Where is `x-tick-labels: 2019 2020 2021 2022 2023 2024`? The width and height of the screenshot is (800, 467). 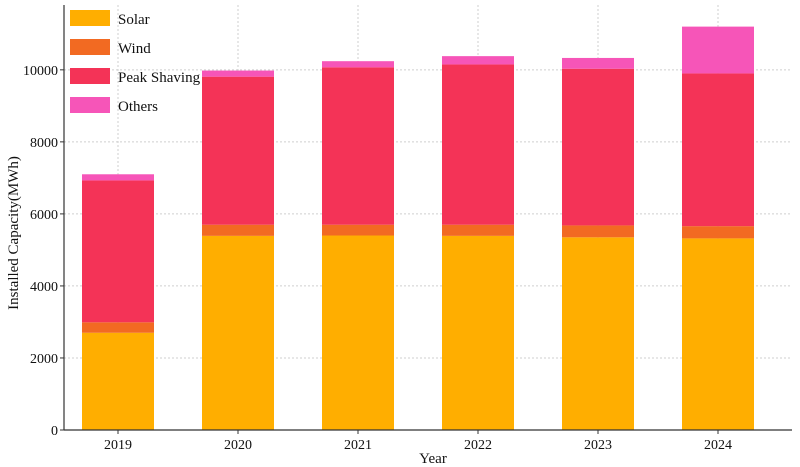
x-tick-labels: 2019 2020 2021 2022 2023 2024 is located at coordinates (418, 445).